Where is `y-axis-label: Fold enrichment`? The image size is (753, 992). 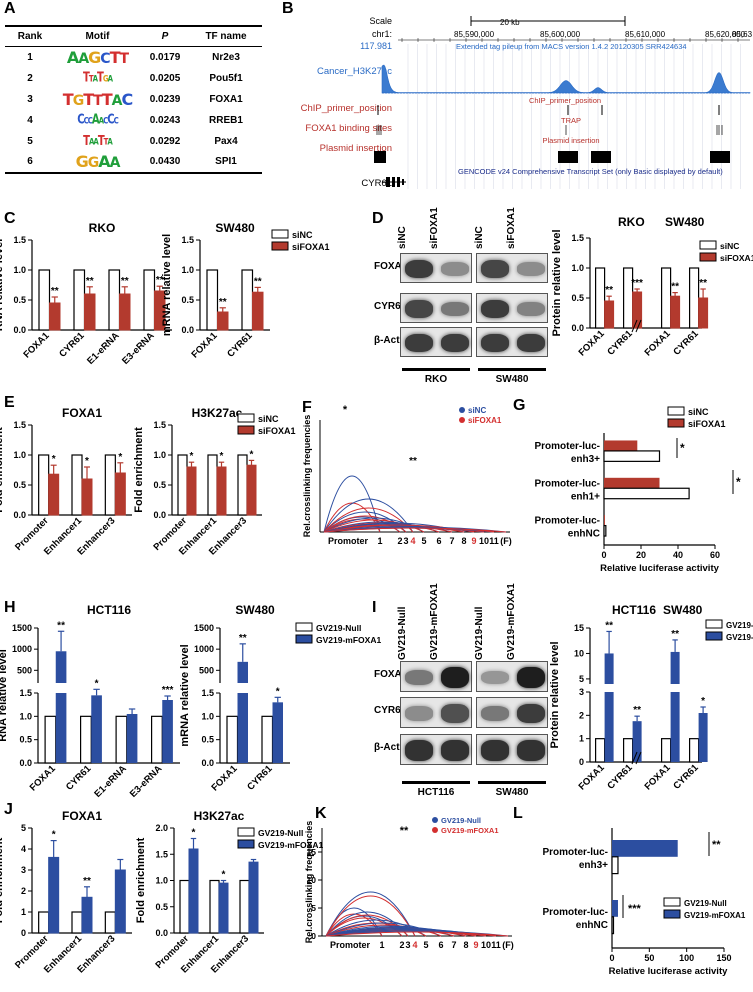
y-axis-label: Fold enrichment is located at coordinates (2, 470).